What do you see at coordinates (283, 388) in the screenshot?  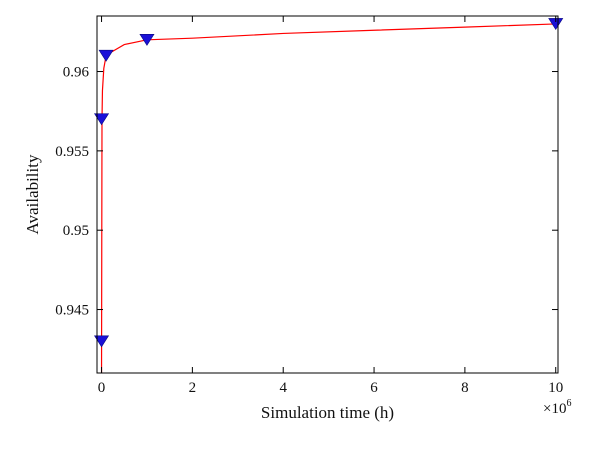 I see `x-tick-label: 4` at bounding box center [283, 388].